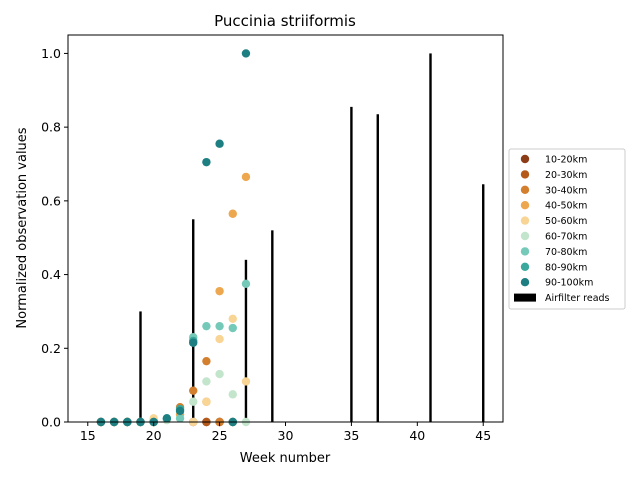 Image resolution: width=640 pixels, height=480 pixels. Describe the element at coordinates (22, 227) in the screenshot. I see `y-axis-label: Normalized observation values` at that location.